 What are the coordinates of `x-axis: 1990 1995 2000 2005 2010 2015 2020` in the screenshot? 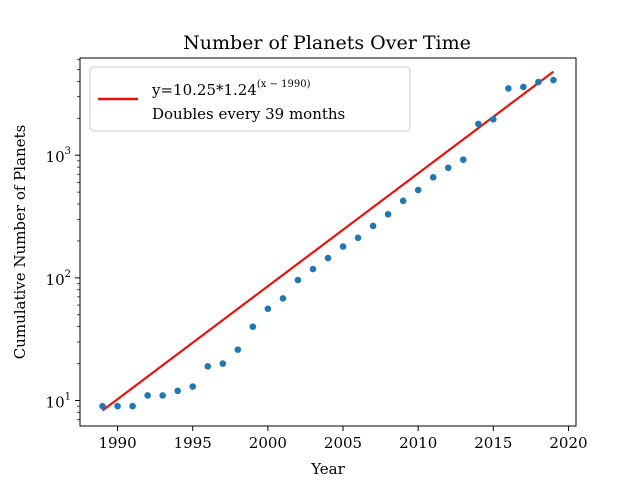 It's located at (343, 439).